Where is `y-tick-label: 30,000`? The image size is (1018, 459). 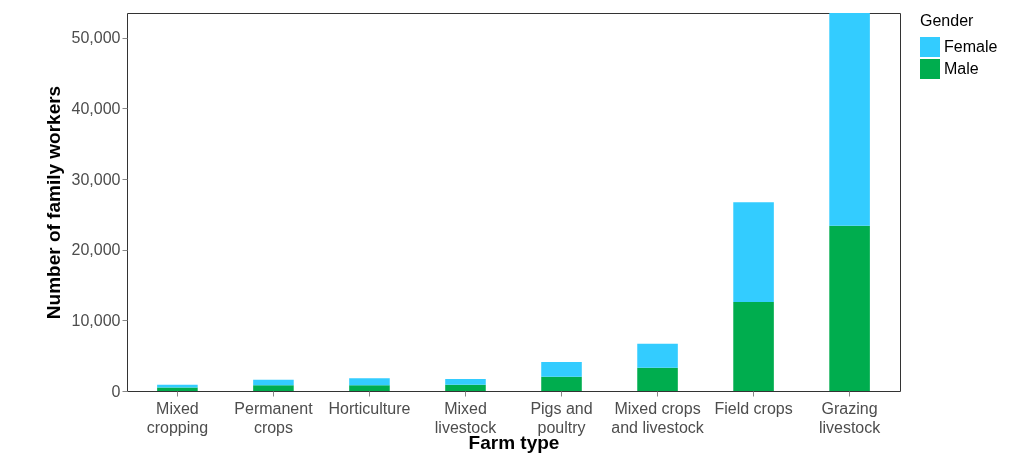 y-tick-label: 30,000 is located at coordinates (96, 179).